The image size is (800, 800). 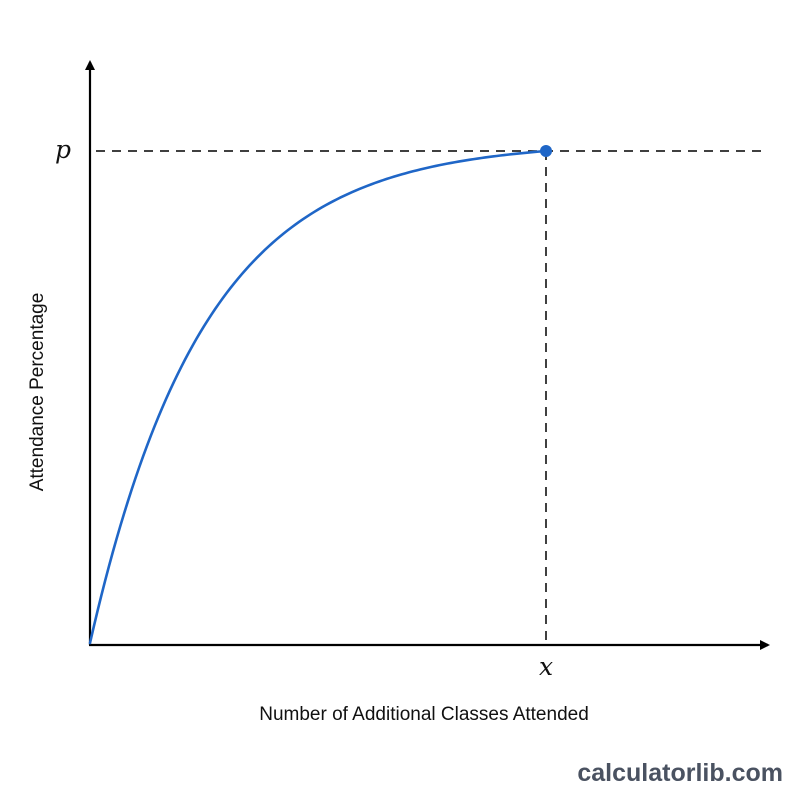 I want to click on x-tick-label-x: x, so click(x=546, y=666).